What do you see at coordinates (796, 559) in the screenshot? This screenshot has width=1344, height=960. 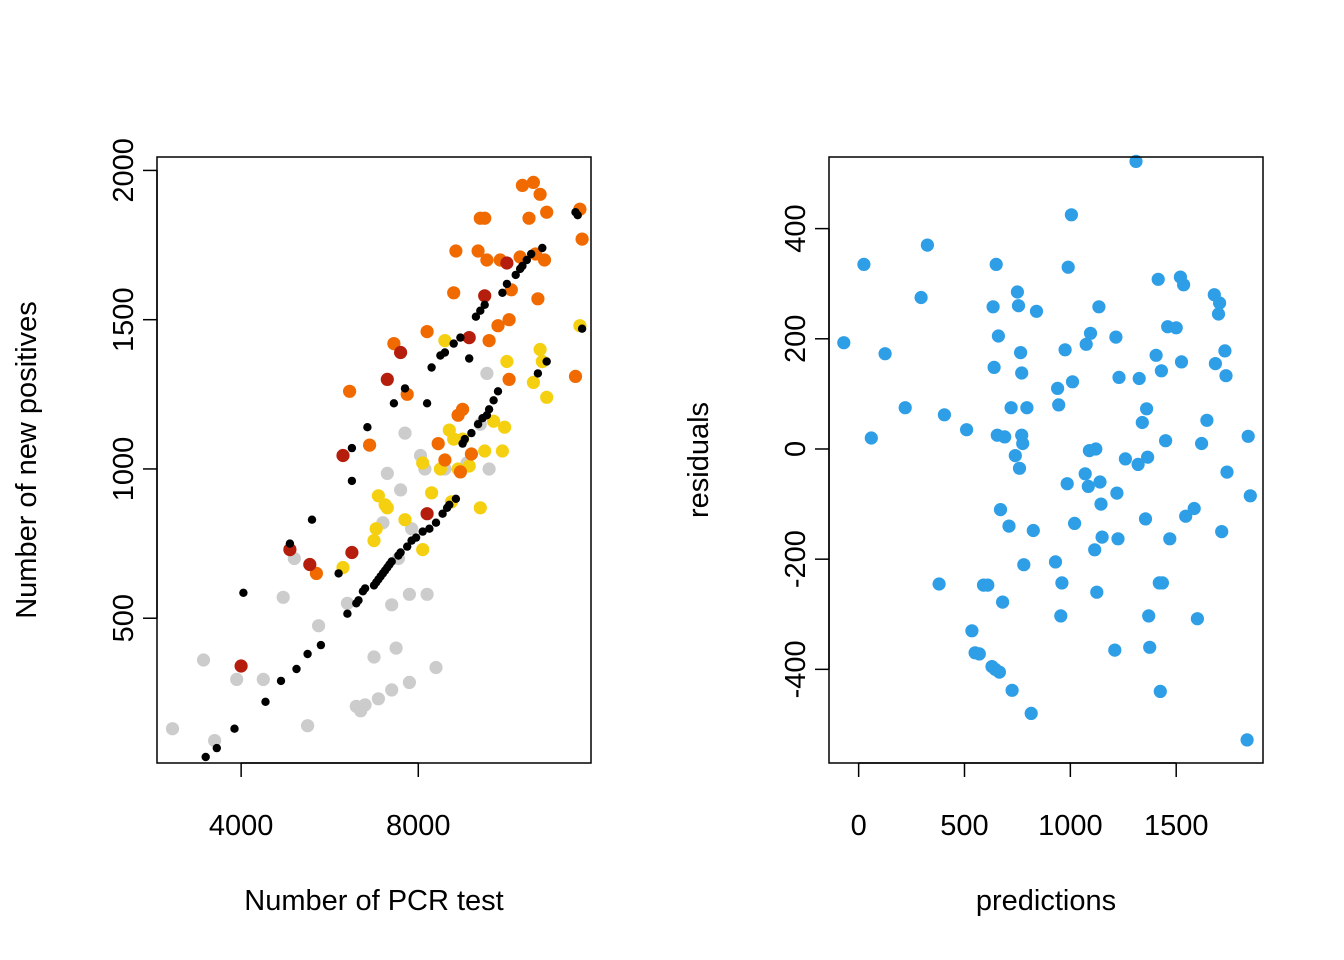 I see `right-y-tick-label: -200` at bounding box center [796, 559].